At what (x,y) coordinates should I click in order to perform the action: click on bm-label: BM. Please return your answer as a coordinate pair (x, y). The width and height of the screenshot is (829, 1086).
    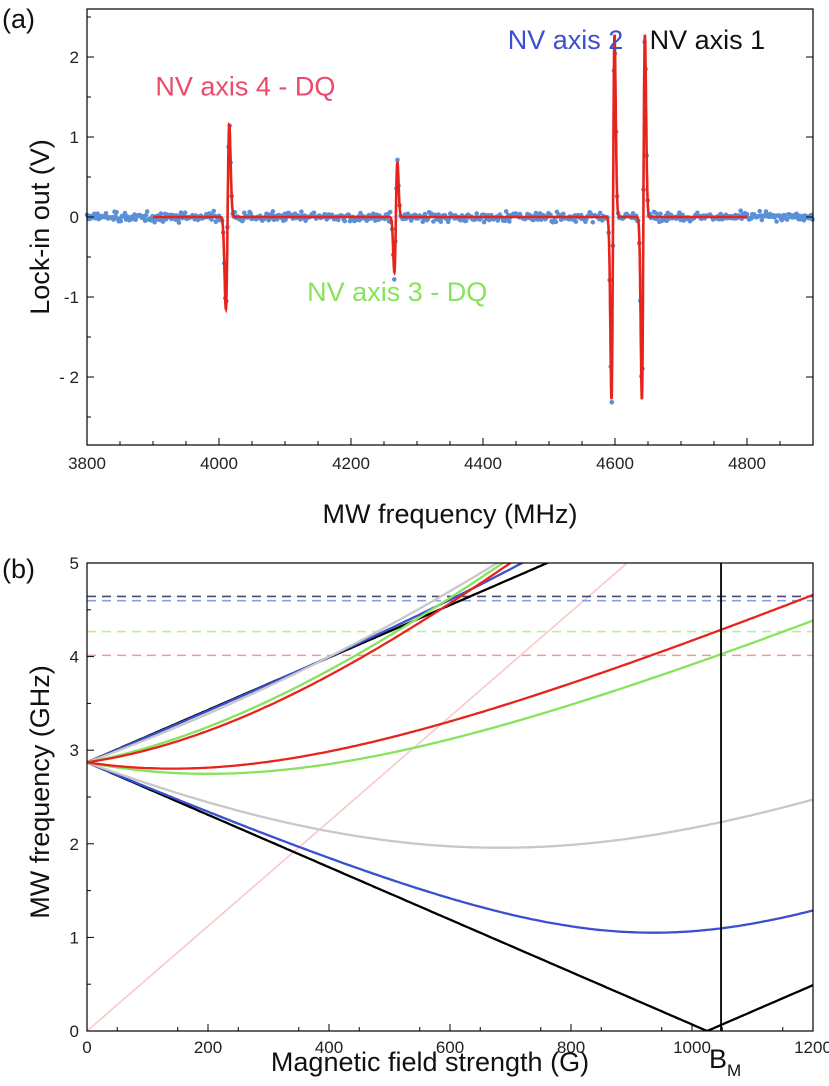
    Looking at the image, I should click on (725, 1062).